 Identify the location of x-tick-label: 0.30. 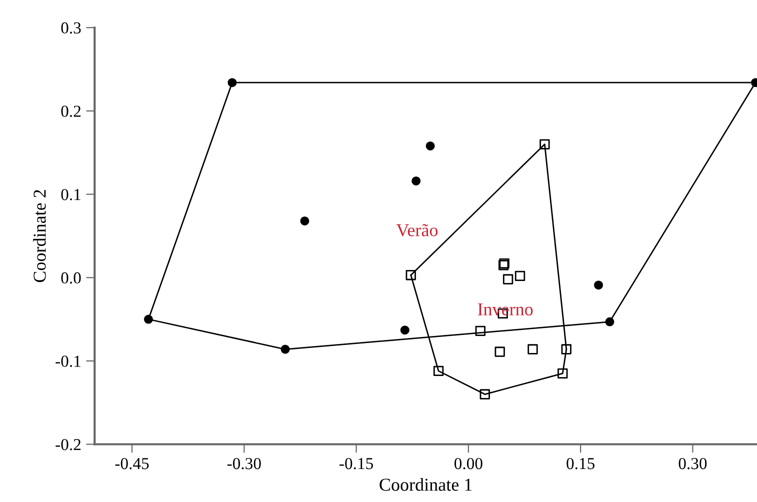
(692, 464).